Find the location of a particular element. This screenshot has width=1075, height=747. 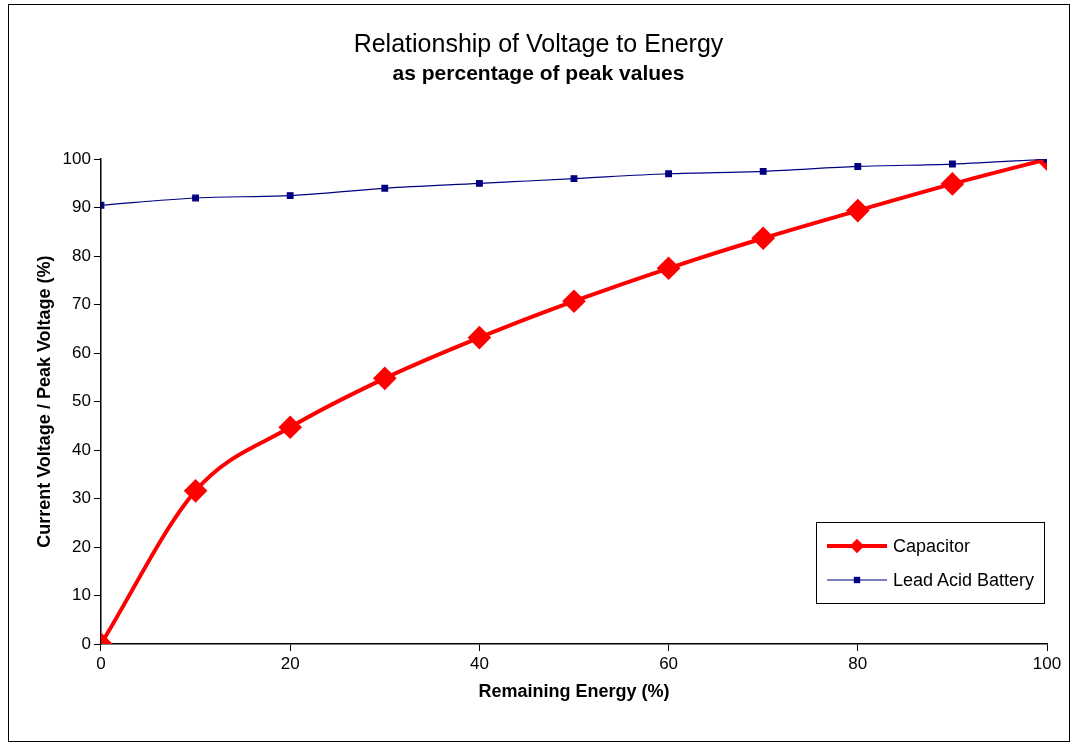

x-tick-label: 0 is located at coordinates (101, 663).